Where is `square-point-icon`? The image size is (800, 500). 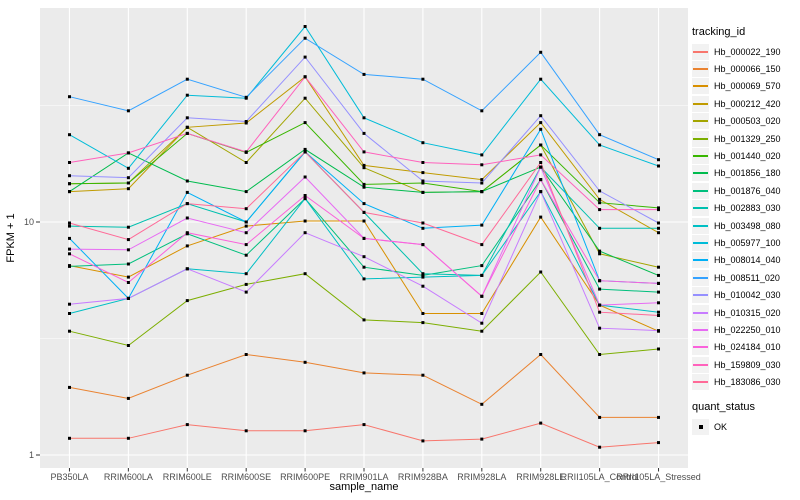
square-point-icon is located at coordinates (700, 426).